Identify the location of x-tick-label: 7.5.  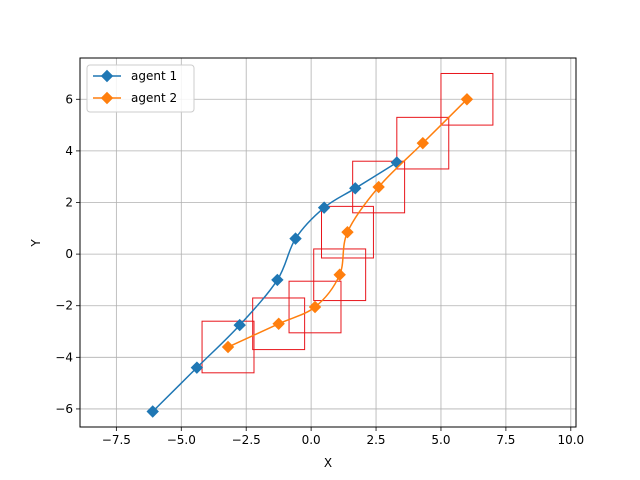
(505, 440).